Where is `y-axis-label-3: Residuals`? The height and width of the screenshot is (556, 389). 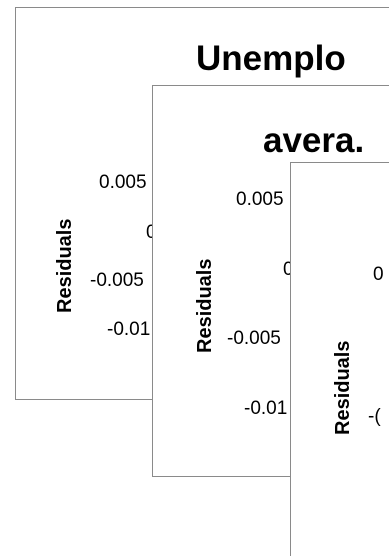 y-axis-label-3: Residuals is located at coordinates (343, 387).